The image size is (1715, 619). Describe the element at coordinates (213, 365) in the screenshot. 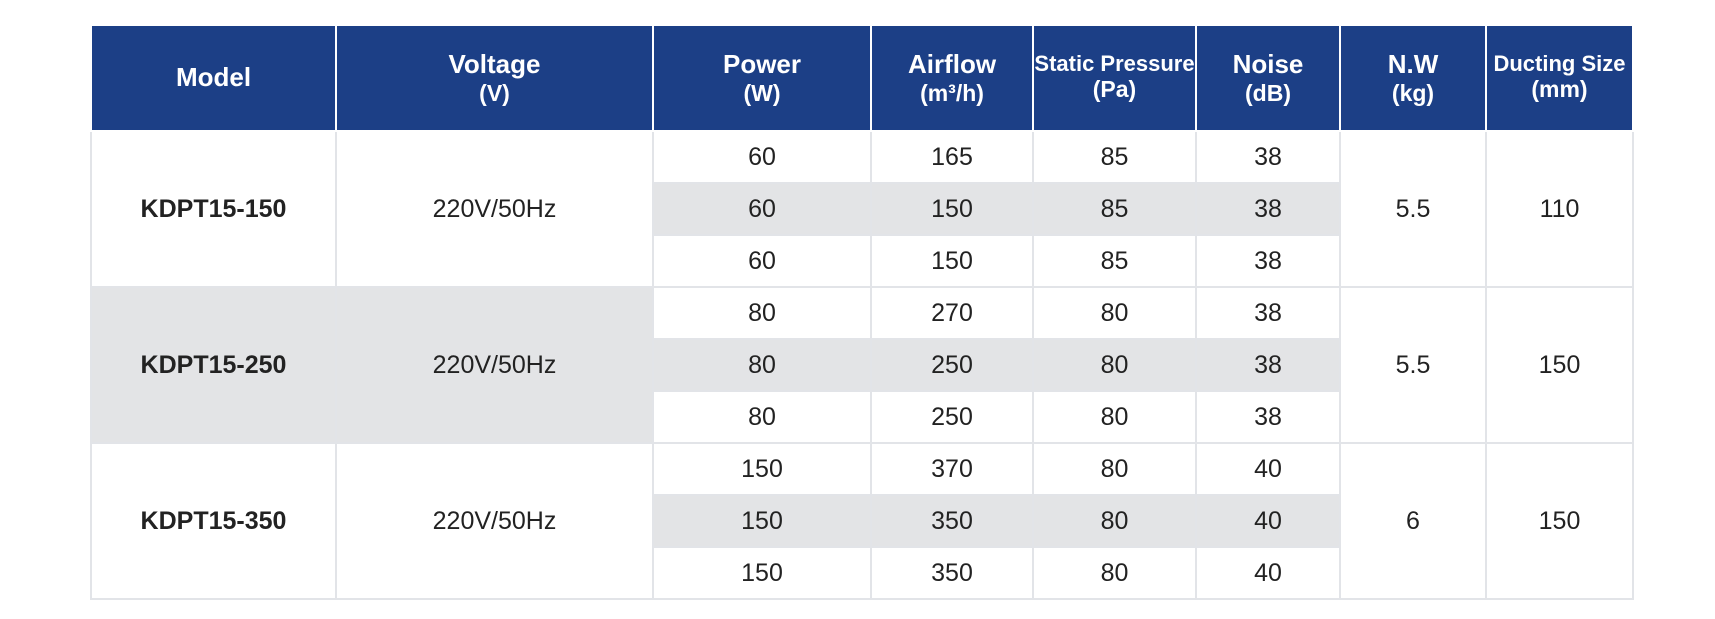

I see `model-cell: KDPT15-250` at that location.